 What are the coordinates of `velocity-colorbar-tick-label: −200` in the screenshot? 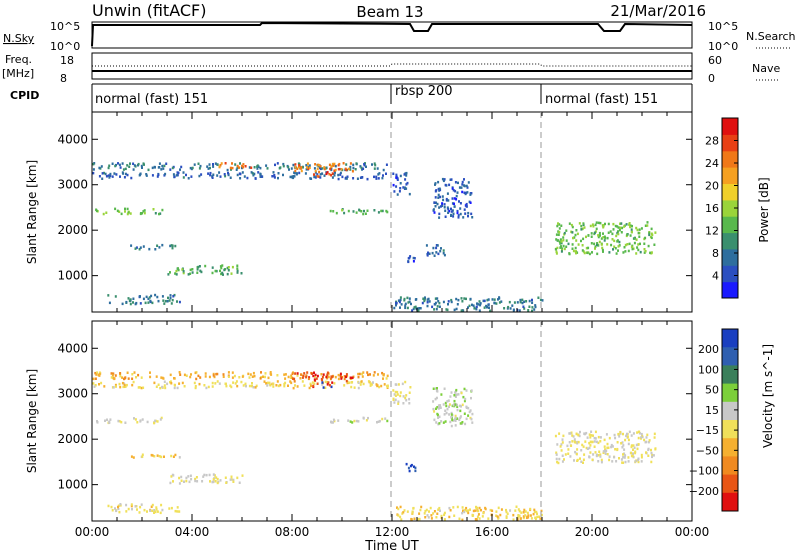 It's located at (704, 491).